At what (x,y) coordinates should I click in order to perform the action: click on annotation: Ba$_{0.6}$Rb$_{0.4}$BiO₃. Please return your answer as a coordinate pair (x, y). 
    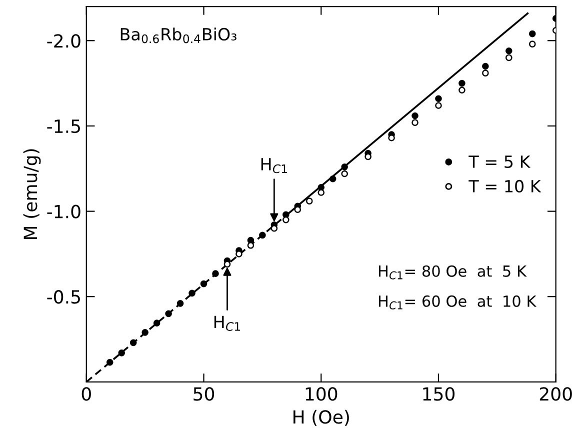
    Looking at the image, I should click on (178, 36).